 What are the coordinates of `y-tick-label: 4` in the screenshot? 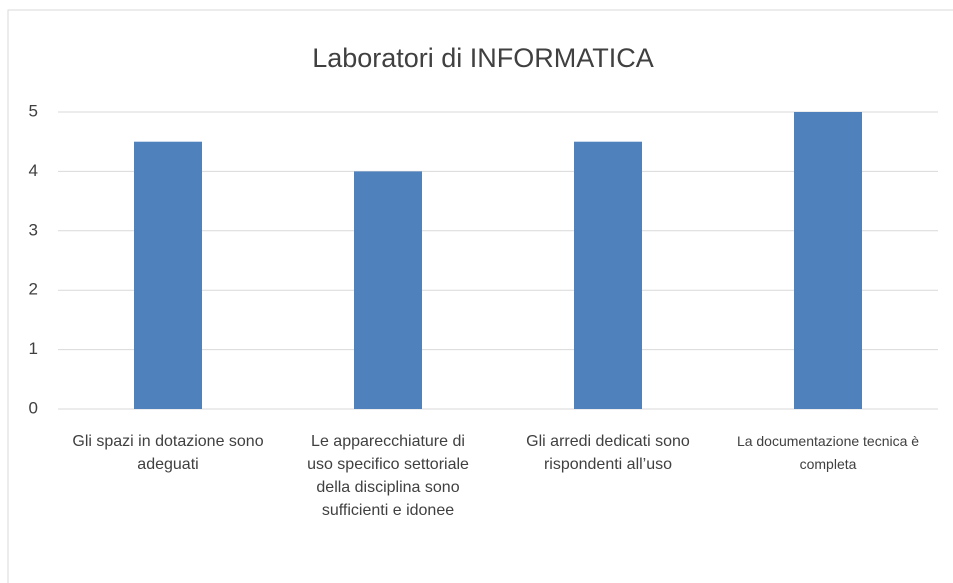 It's located at (33, 170).